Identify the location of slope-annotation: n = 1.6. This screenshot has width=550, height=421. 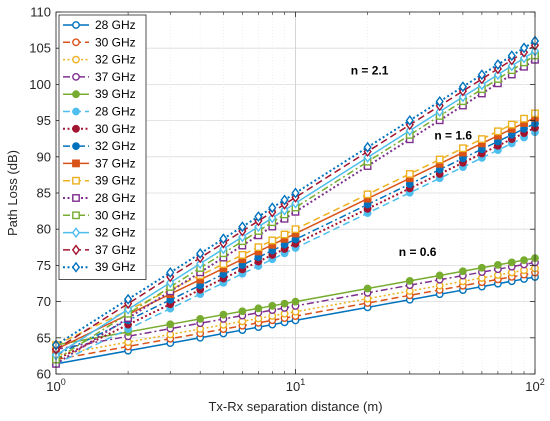
(453, 135).